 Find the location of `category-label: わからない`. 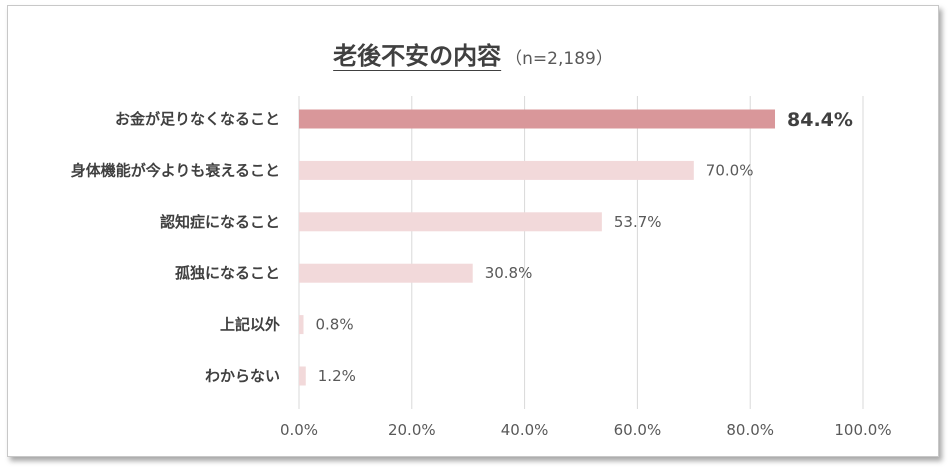

category-label: わからない is located at coordinates (242, 376).